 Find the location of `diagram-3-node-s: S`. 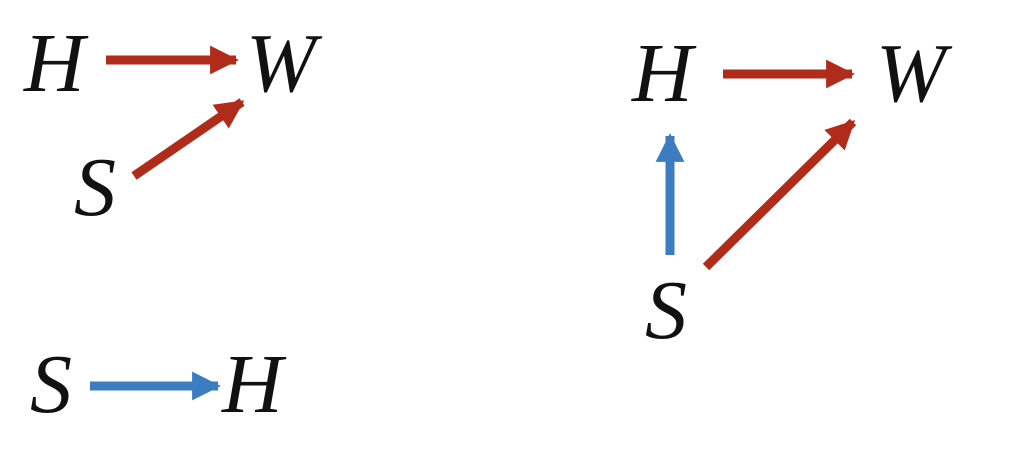

diagram-3-node-s: S is located at coordinates (666, 310).